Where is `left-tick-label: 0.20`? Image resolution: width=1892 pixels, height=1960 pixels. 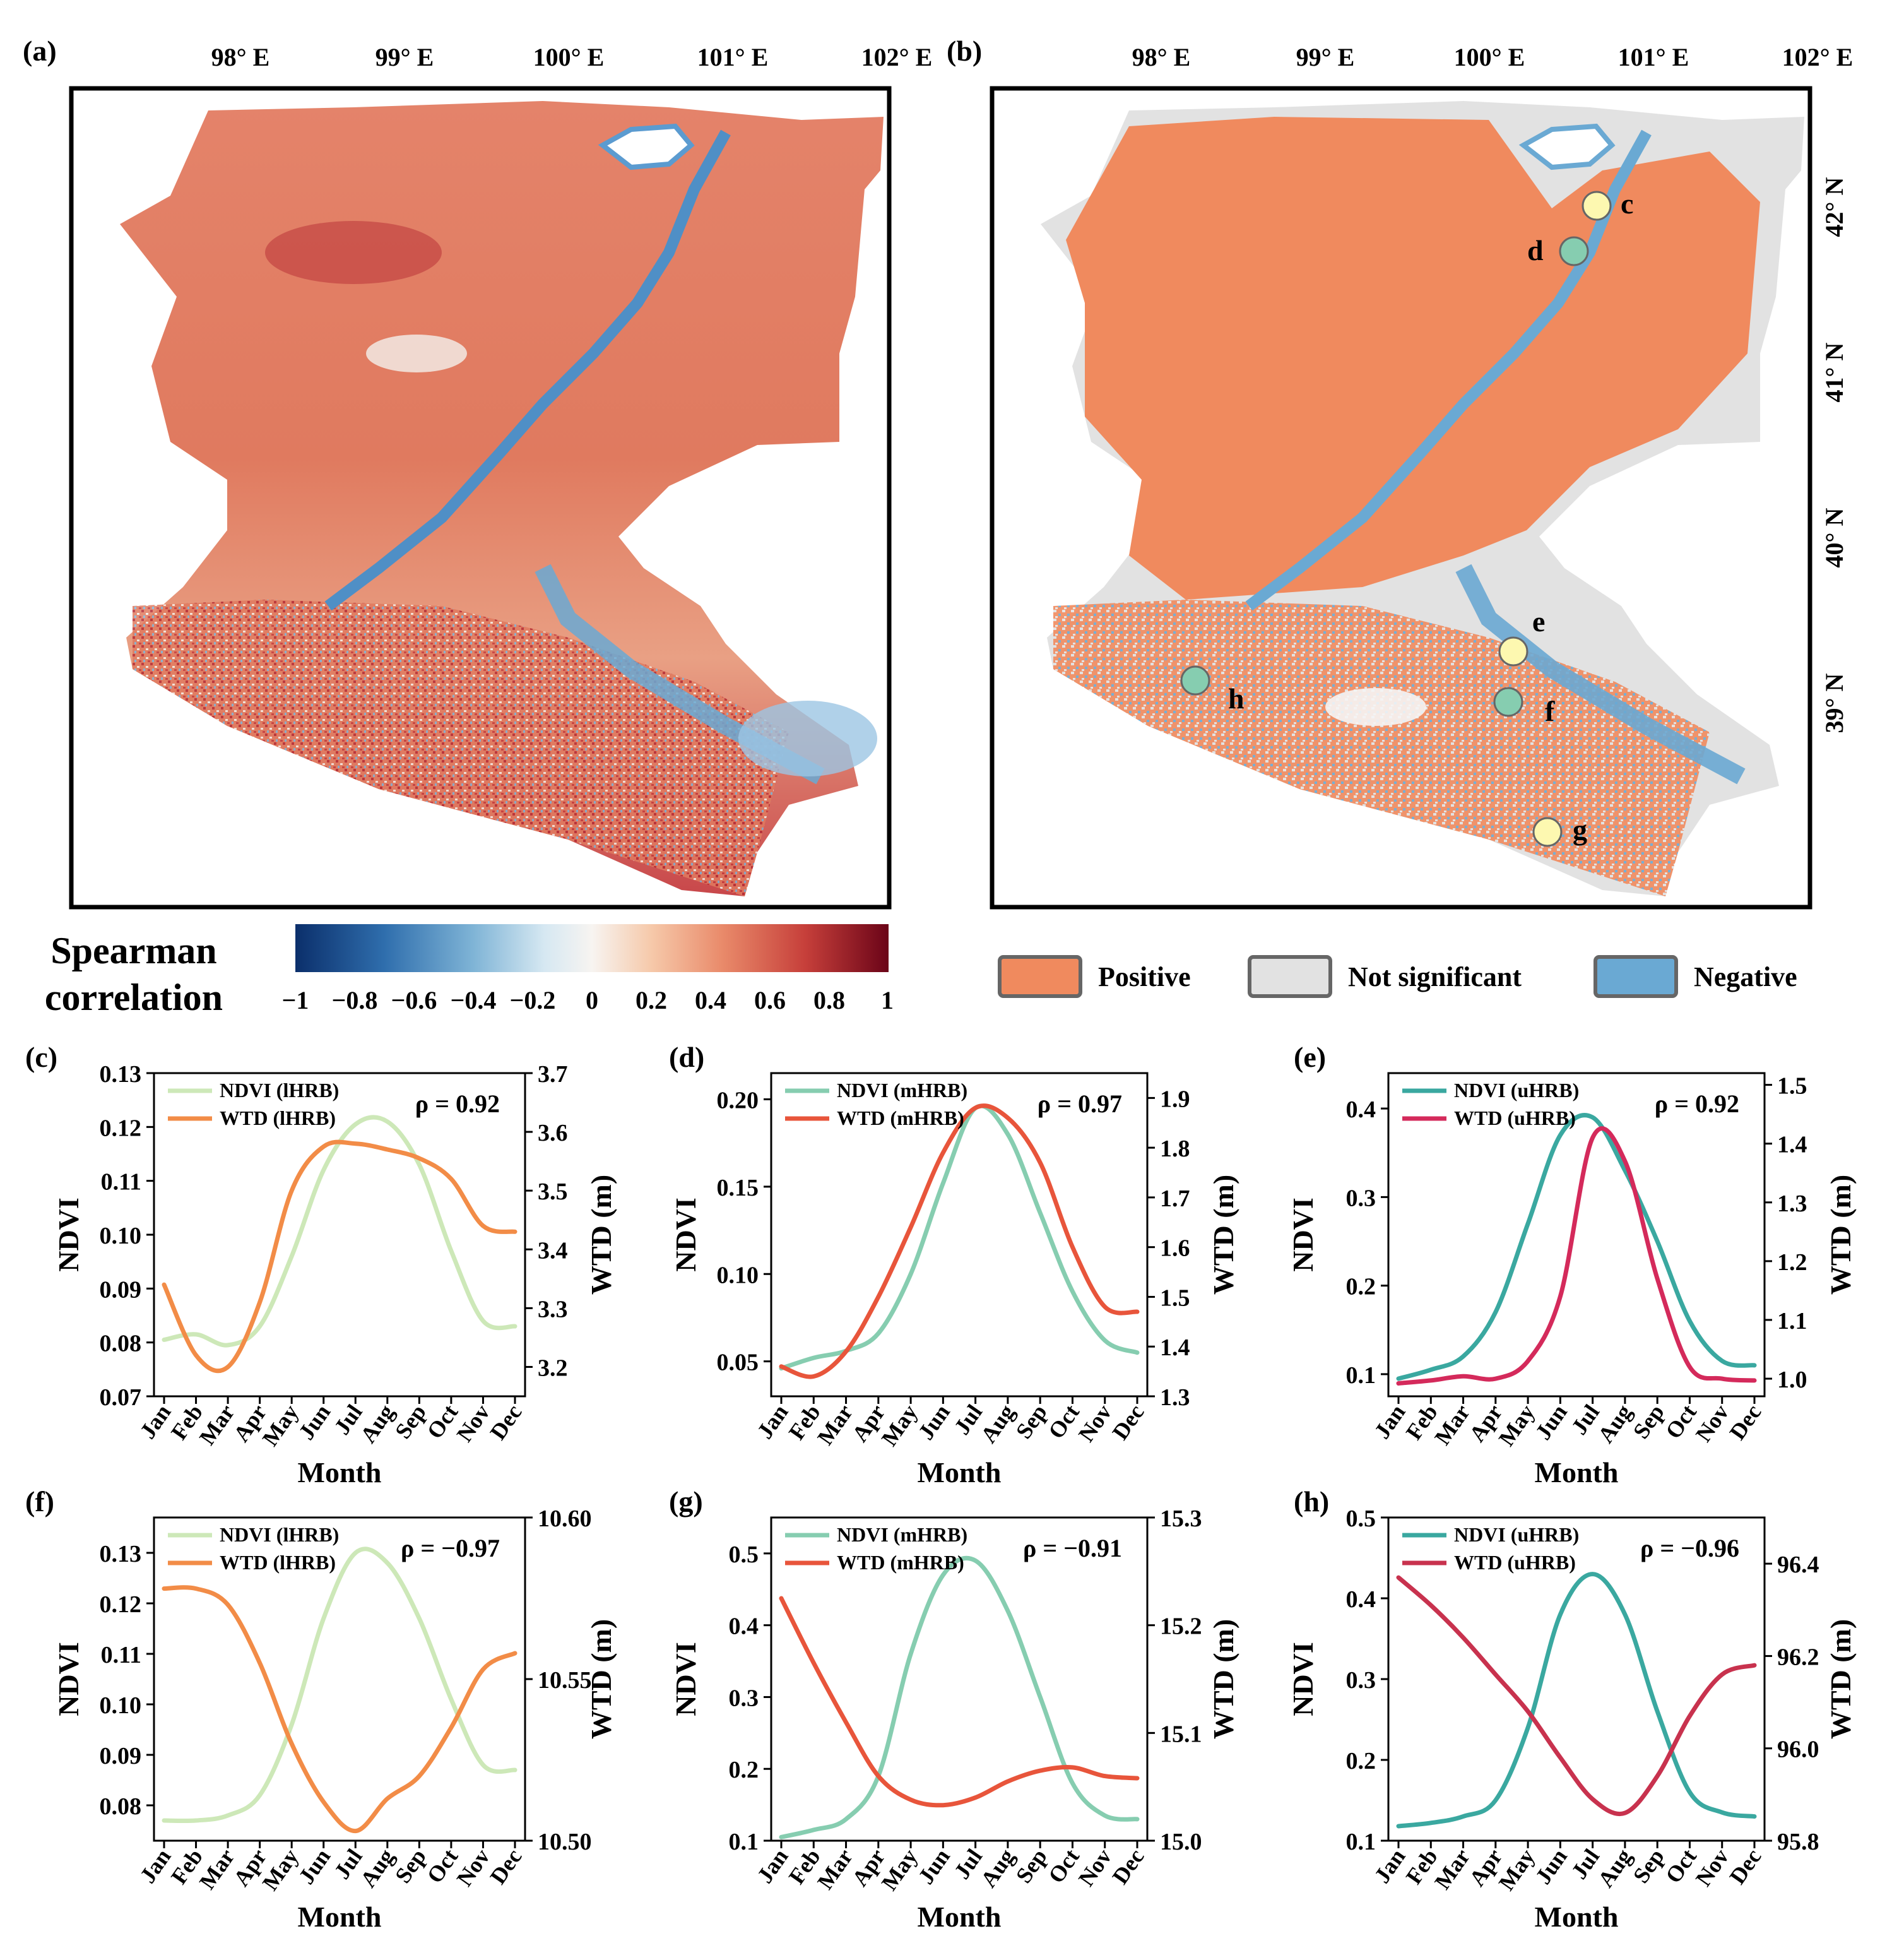
left-tick-label: 0.20 is located at coordinates (738, 1101).